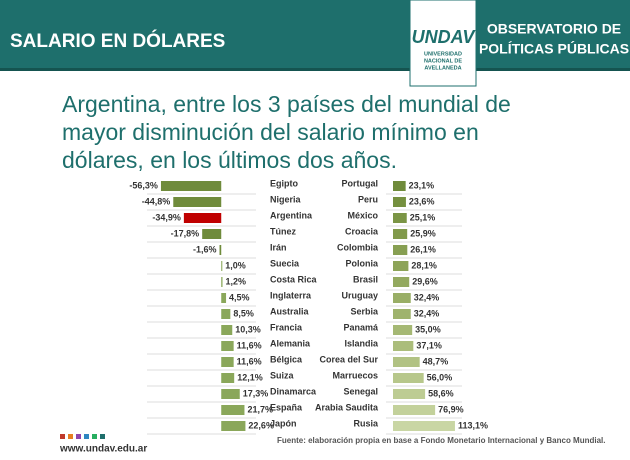  I want to click on value-label: -56,3%, so click(143, 185).